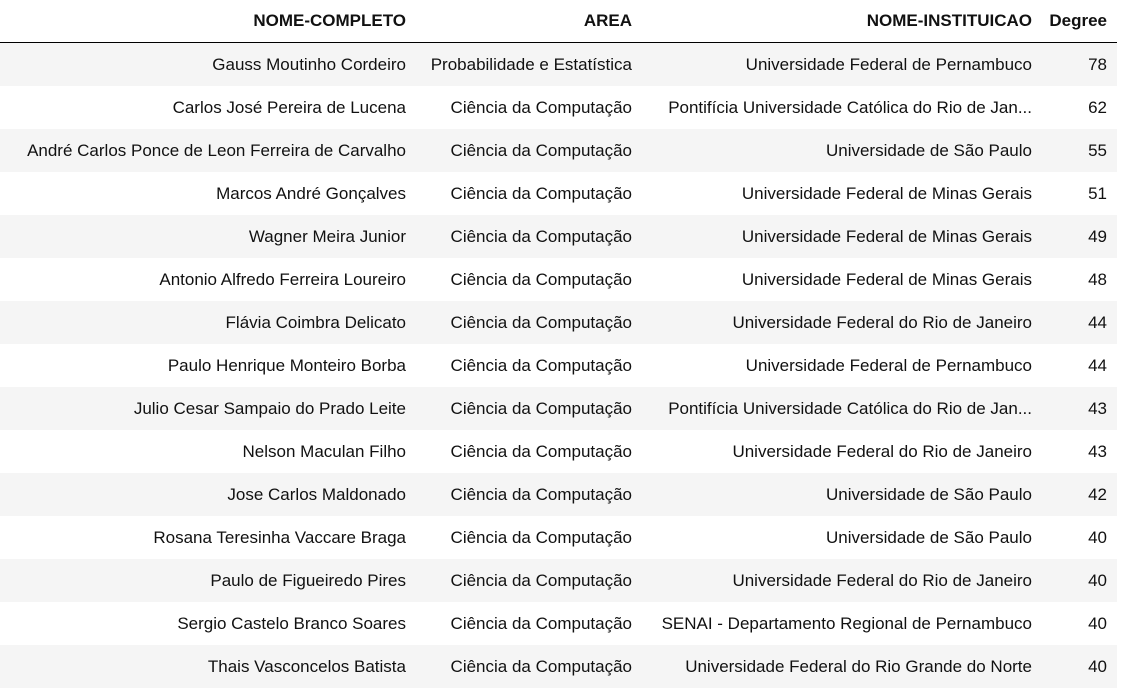 The width and height of the screenshot is (1132, 697). I want to click on cell-nome-completo: Antonio Alfredo Ferreira Loureiro, so click(208, 279).